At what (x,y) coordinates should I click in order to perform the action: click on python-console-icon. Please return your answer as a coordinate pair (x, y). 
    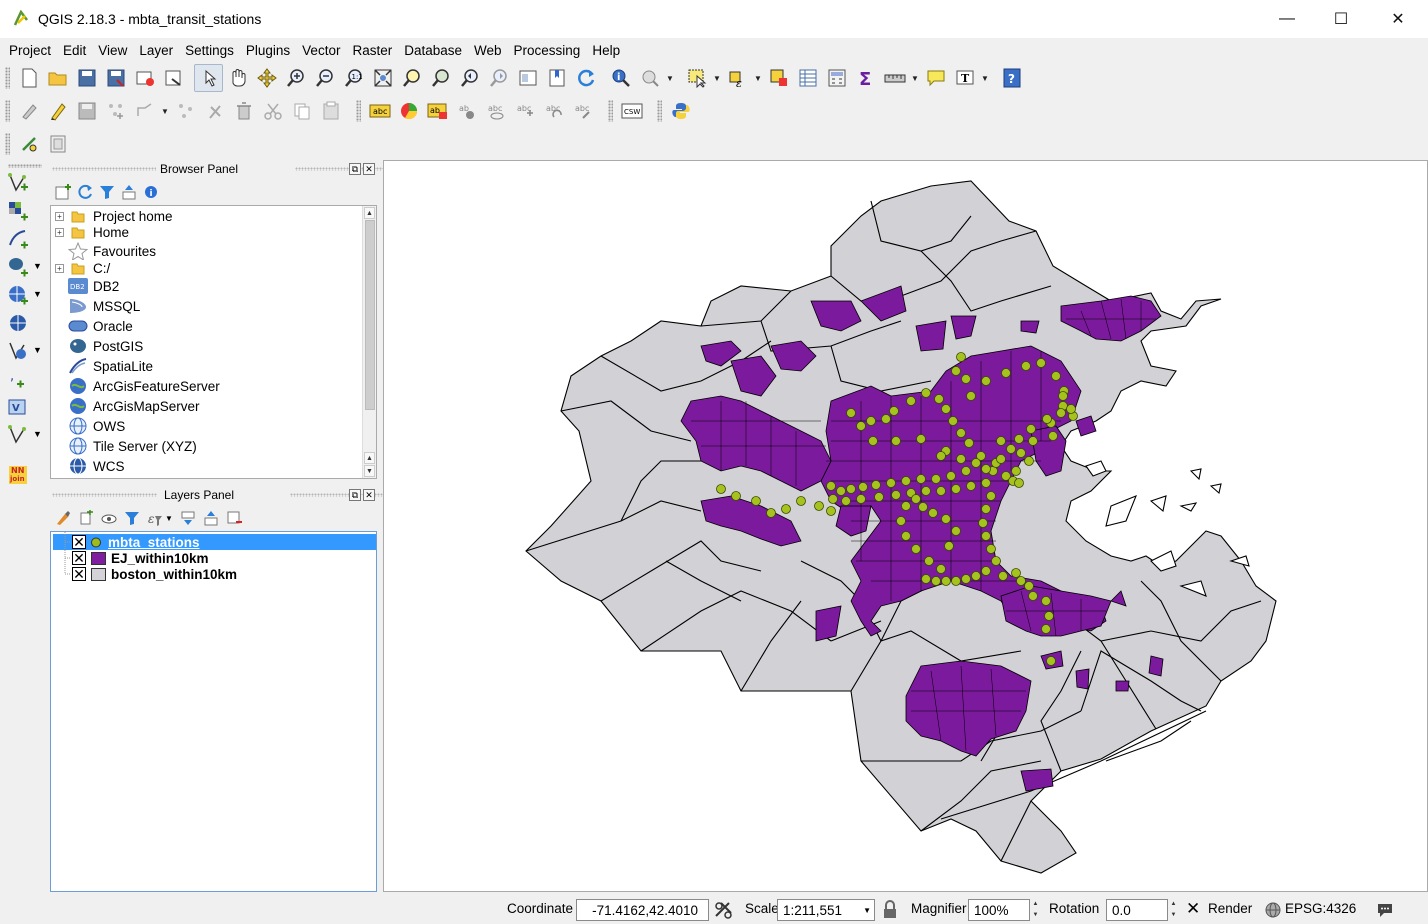
    Looking at the image, I should click on (680, 111).